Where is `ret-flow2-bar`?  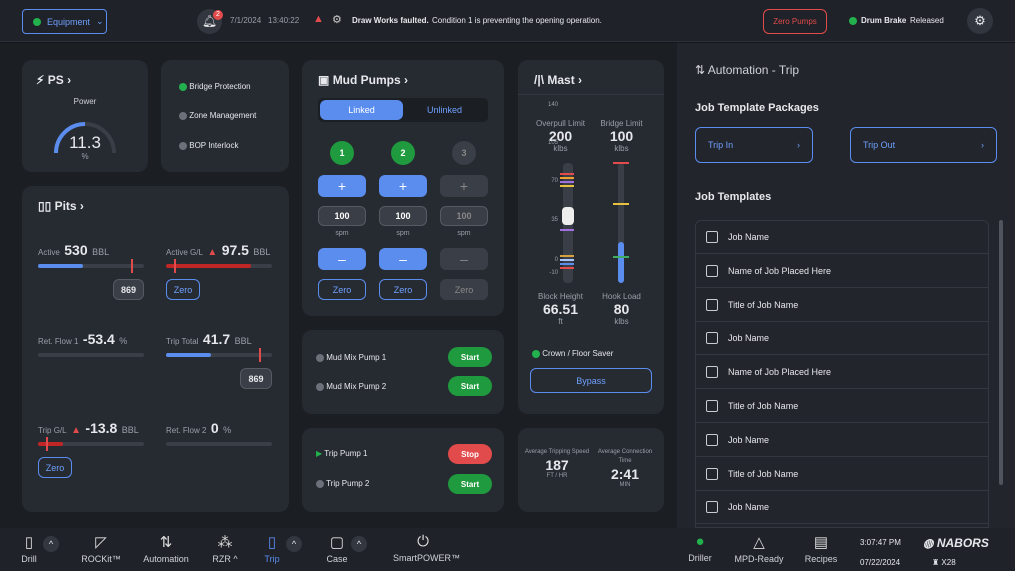
ret-flow2-bar is located at coordinates (219, 444).